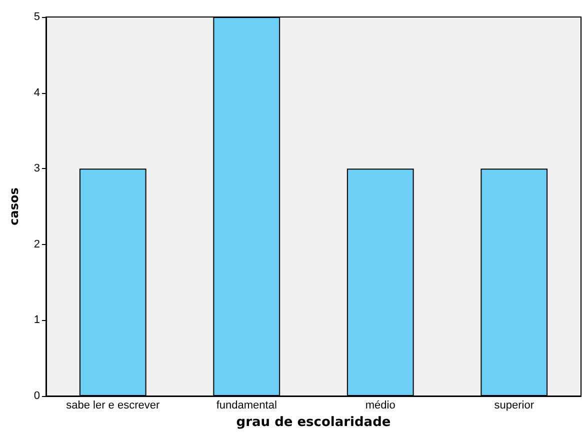 Image resolution: width=582 pixels, height=434 pixels. I want to click on y-tick-label: 1, so click(37, 320).